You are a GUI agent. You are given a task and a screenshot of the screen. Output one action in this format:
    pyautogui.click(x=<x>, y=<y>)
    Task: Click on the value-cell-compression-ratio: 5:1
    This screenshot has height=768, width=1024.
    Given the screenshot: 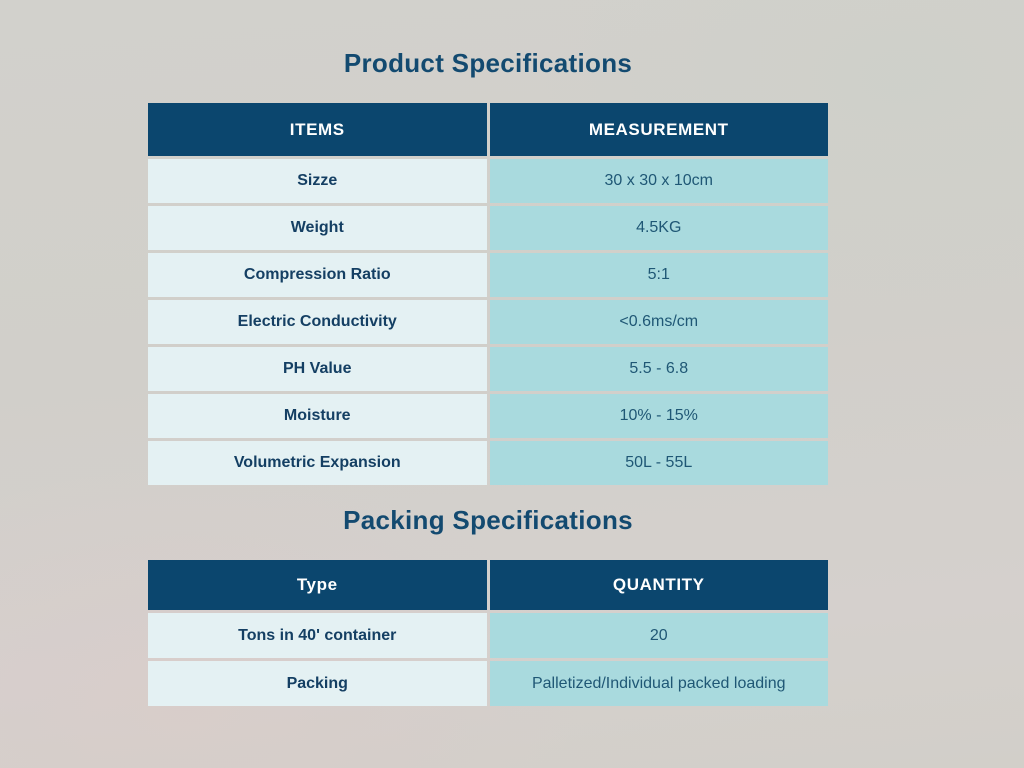 What is the action you would take?
    pyautogui.click(x=658, y=275)
    